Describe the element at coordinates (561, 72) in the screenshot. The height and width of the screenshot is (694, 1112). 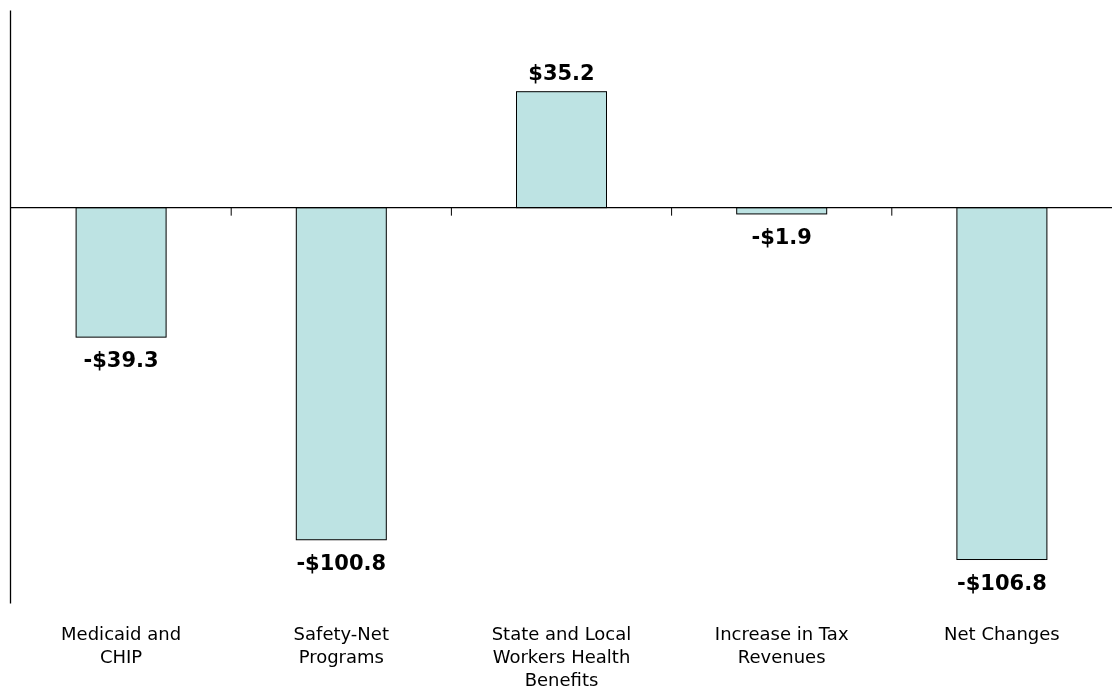
I see `data-label: $35.2` at that location.